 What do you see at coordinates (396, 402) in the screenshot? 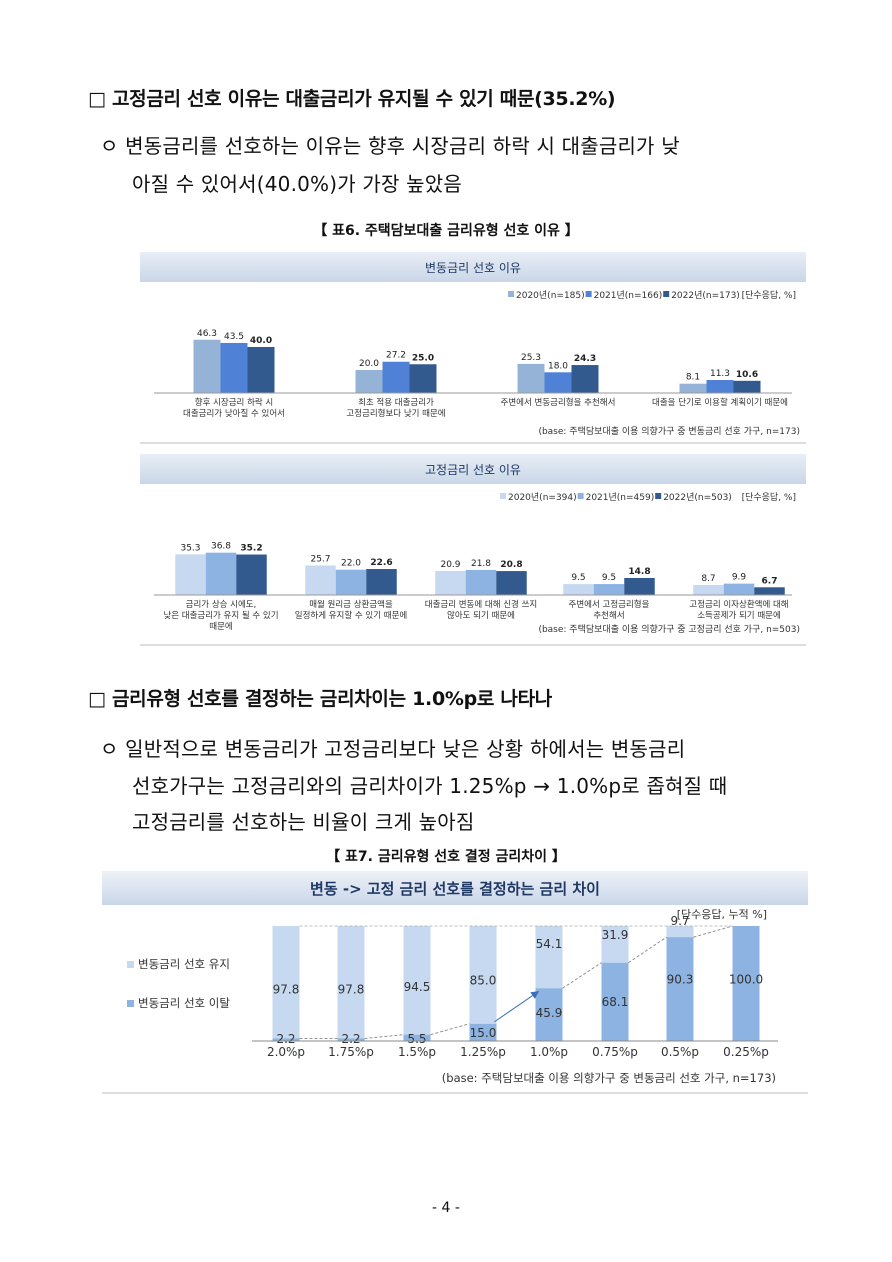
I see `category-label: 최초 적용 대출금리가` at bounding box center [396, 402].